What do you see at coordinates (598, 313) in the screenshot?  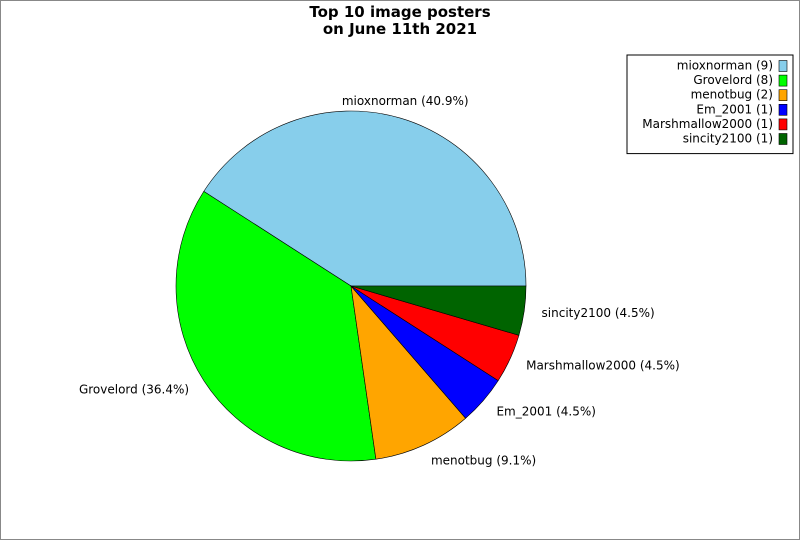 I see `slice-label: sincity2100 (4.5%)` at bounding box center [598, 313].